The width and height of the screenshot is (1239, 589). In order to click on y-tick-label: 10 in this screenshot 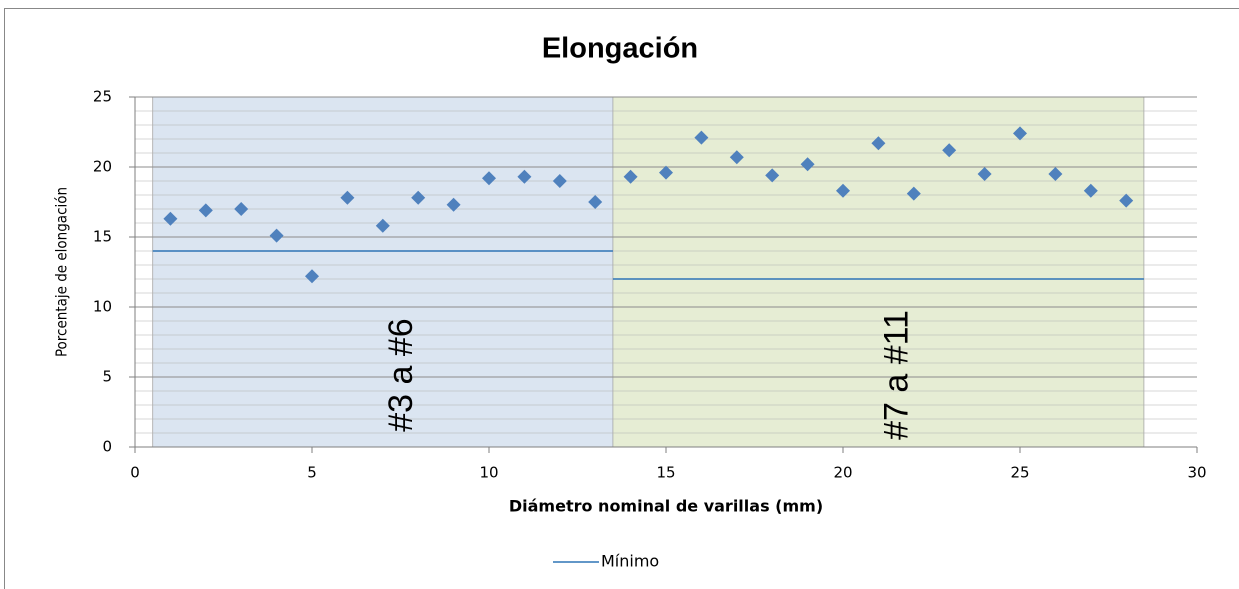, I will do `click(102, 307)`.